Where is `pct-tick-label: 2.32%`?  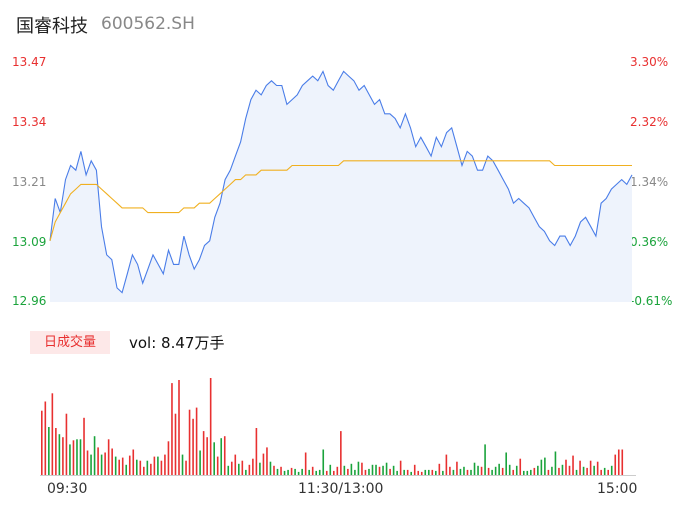
pct-tick-label: 2.32% is located at coordinates (649, 122).